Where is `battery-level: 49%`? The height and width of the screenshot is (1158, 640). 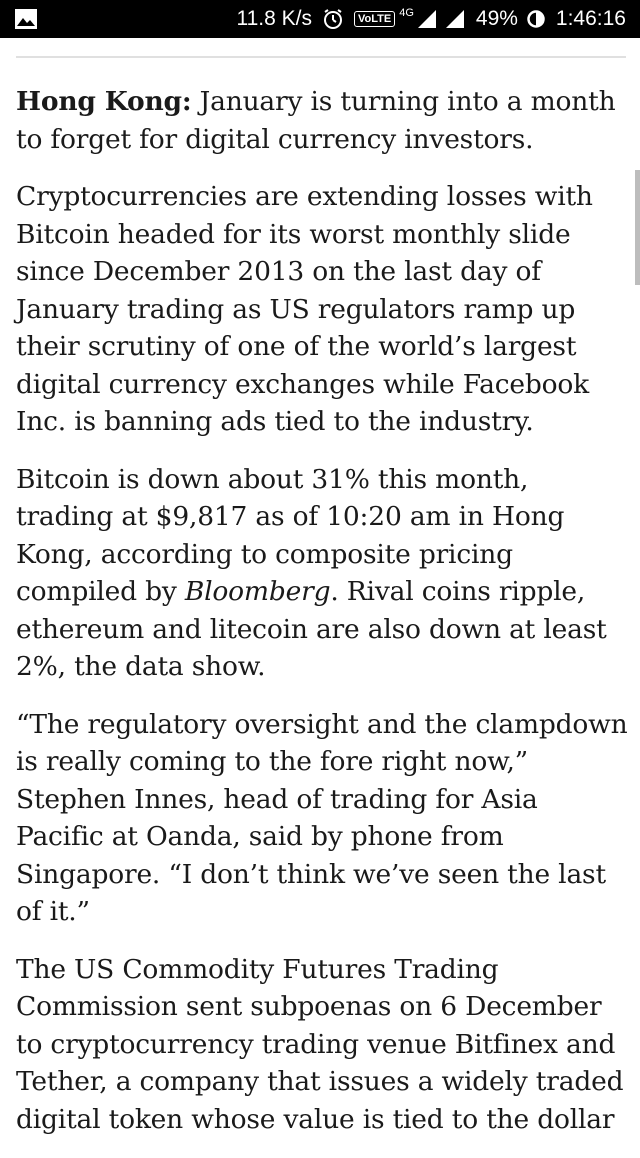
battery-level: 49% is located at coordinates (496, 18).